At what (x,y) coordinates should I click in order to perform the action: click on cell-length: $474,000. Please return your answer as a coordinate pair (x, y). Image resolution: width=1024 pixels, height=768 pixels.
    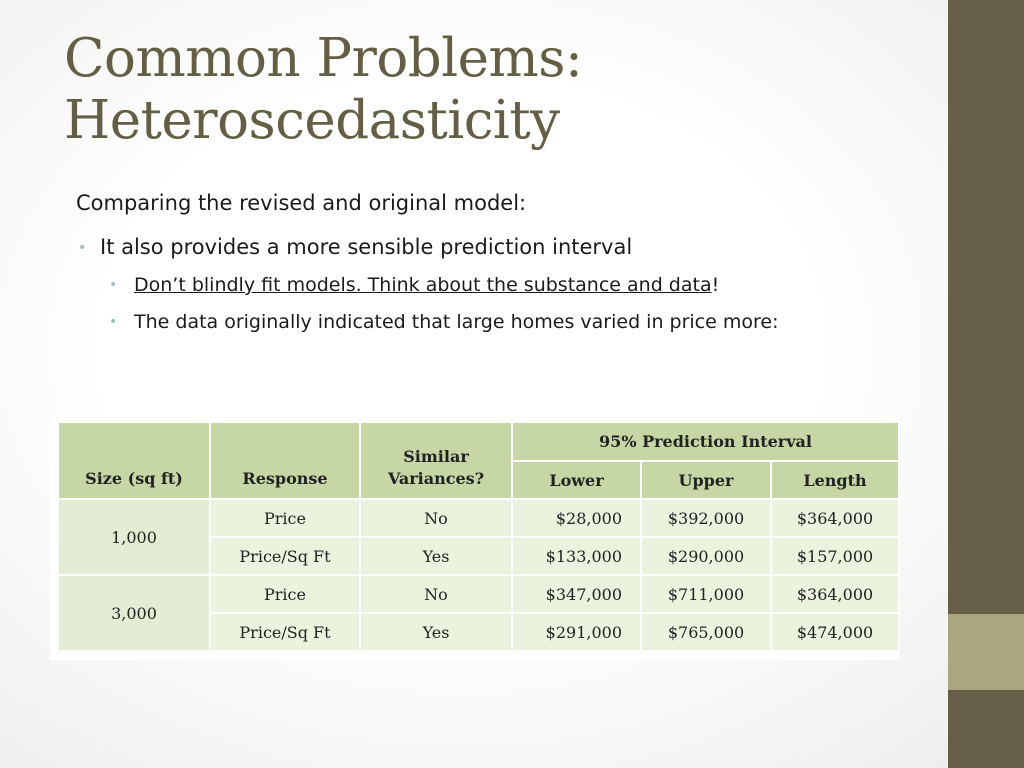
    Looking at the image, I should click on (835, 632).